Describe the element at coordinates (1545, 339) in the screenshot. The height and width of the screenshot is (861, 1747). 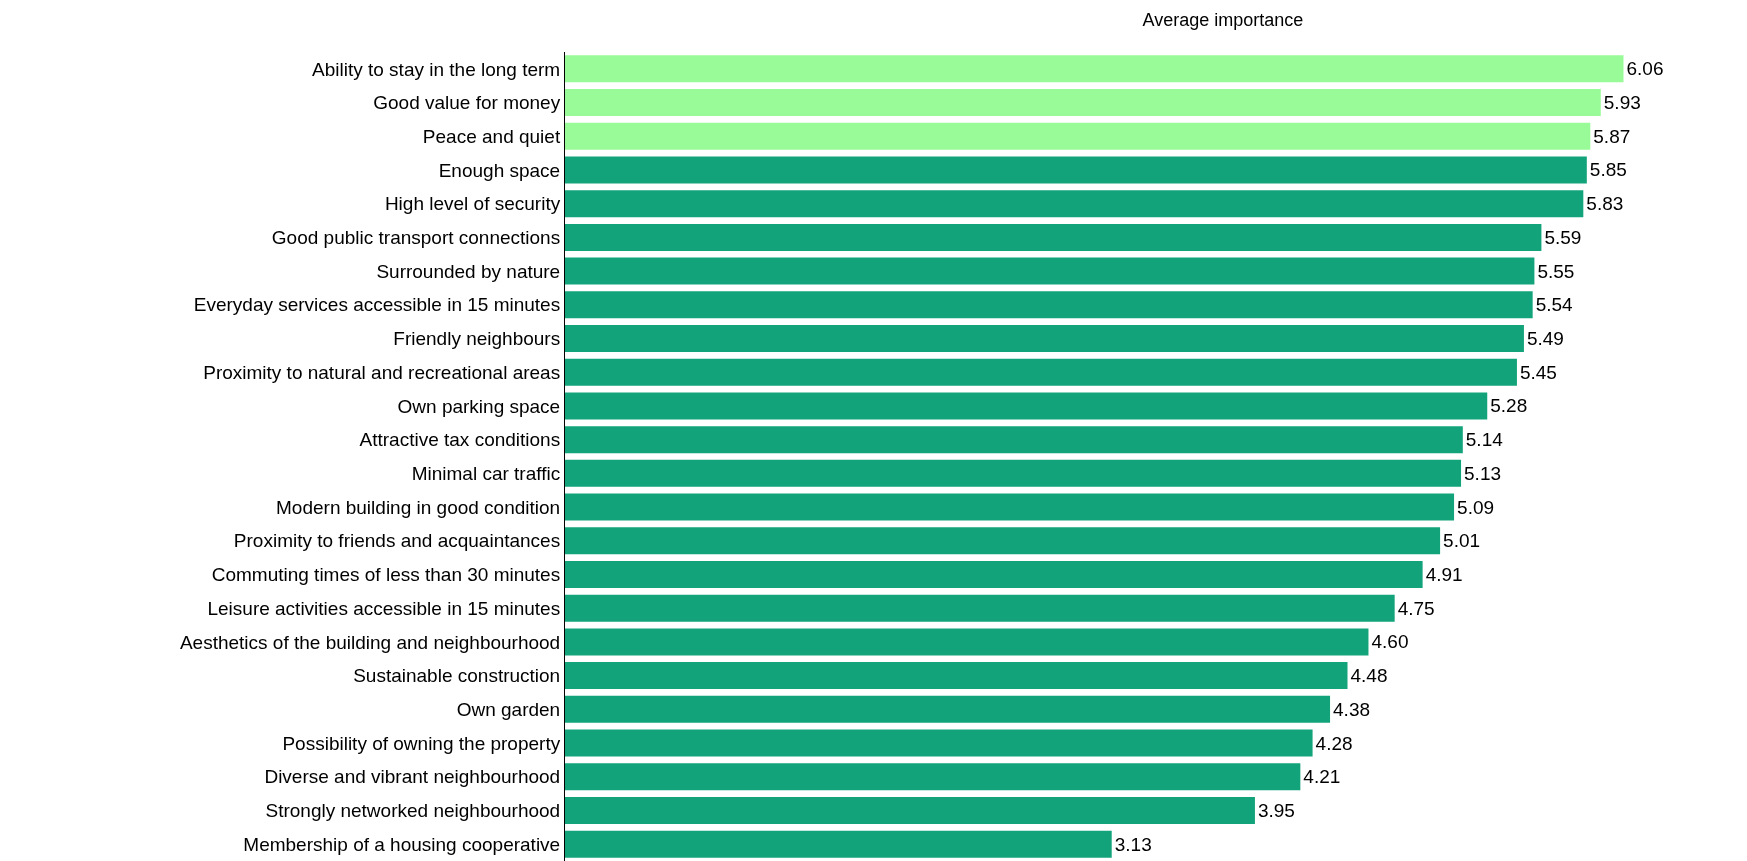
I see `data-label: 5.49` at that location.